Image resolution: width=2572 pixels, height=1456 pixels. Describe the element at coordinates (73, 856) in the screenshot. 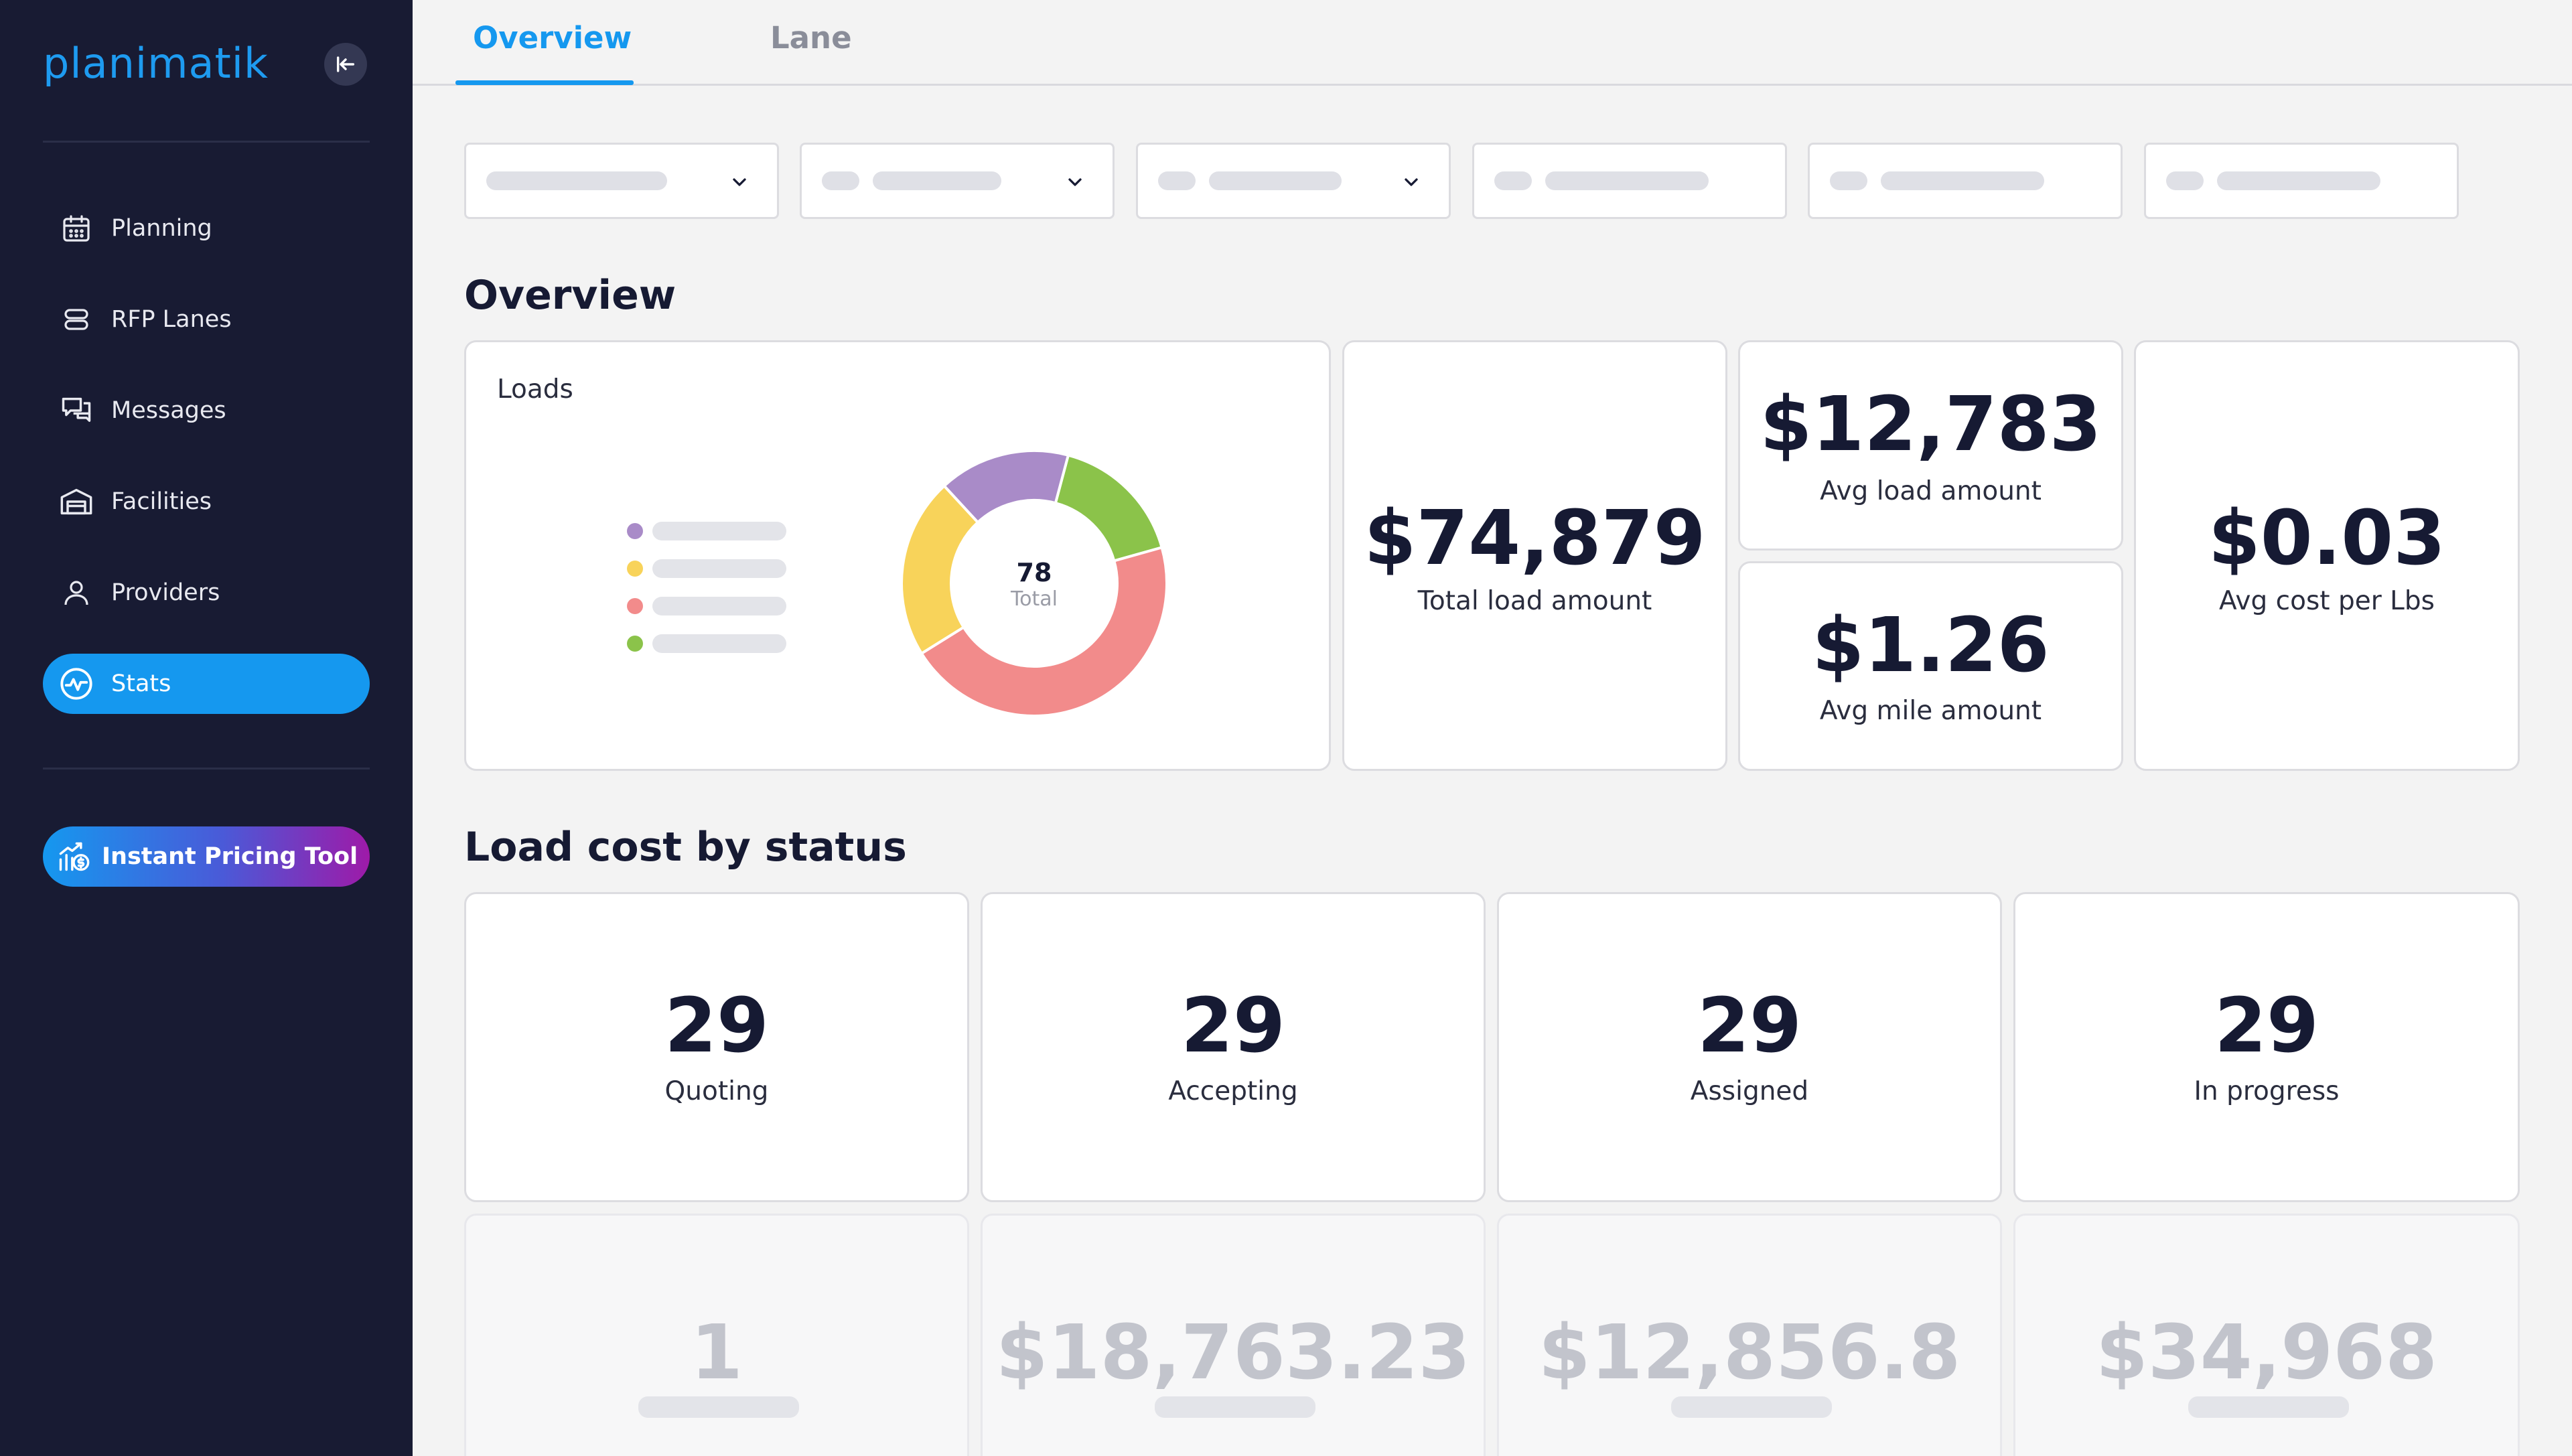

I see `chart-dollar-icon` at that location.